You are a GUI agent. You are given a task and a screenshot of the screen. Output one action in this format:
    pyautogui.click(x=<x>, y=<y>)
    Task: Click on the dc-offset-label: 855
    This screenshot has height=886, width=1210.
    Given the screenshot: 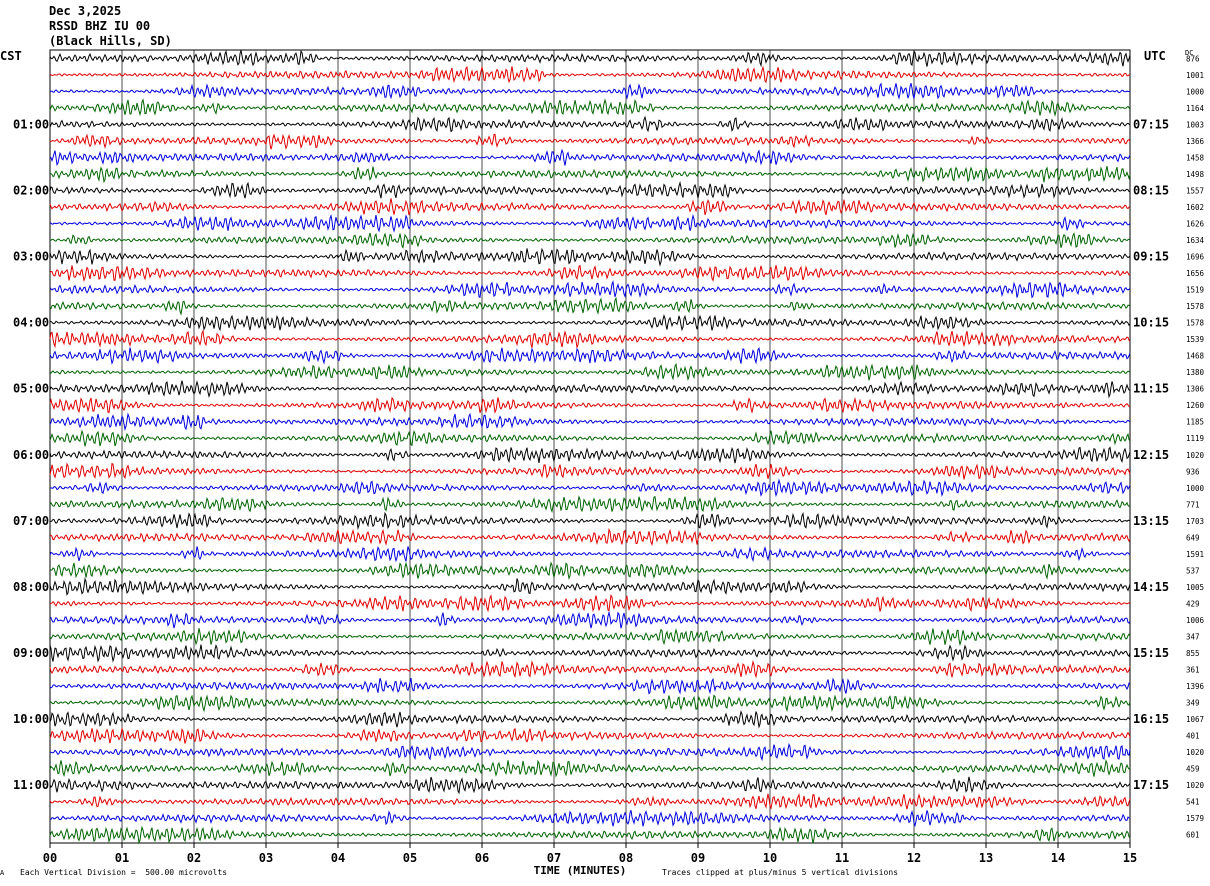 What is the action you would take?
    pyautogui.click(x=1193, y=653)
    